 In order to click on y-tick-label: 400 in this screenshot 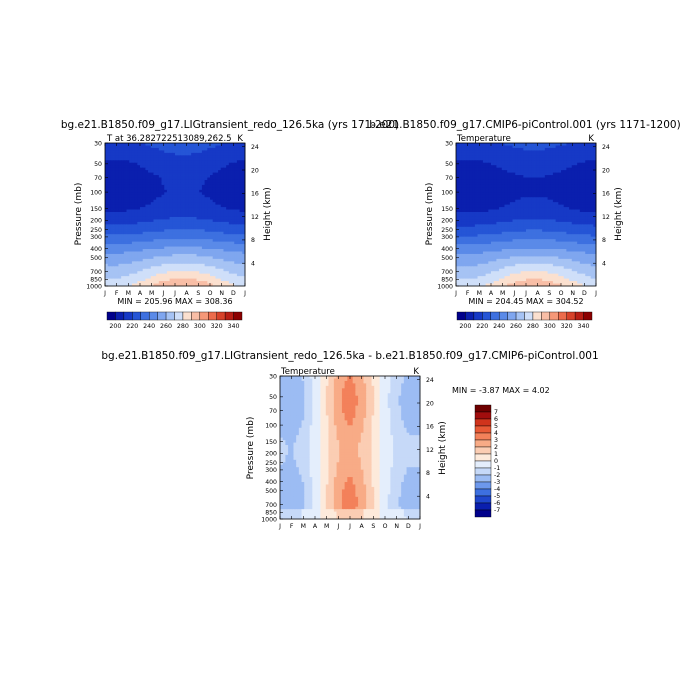, I will do `click(96, 249)`.